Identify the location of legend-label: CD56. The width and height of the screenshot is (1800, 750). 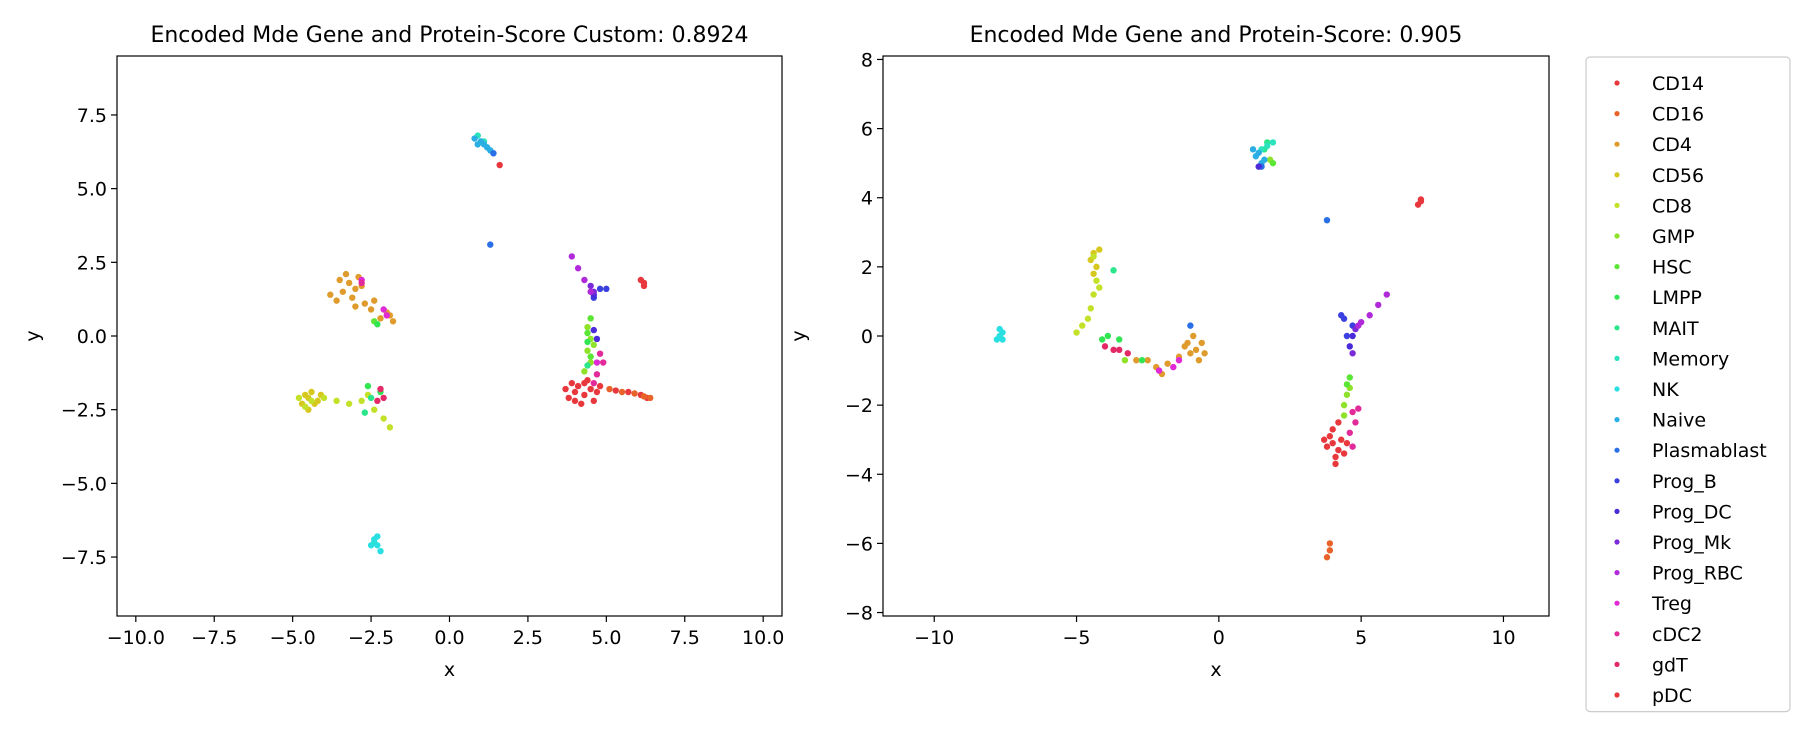
(1678, 176).